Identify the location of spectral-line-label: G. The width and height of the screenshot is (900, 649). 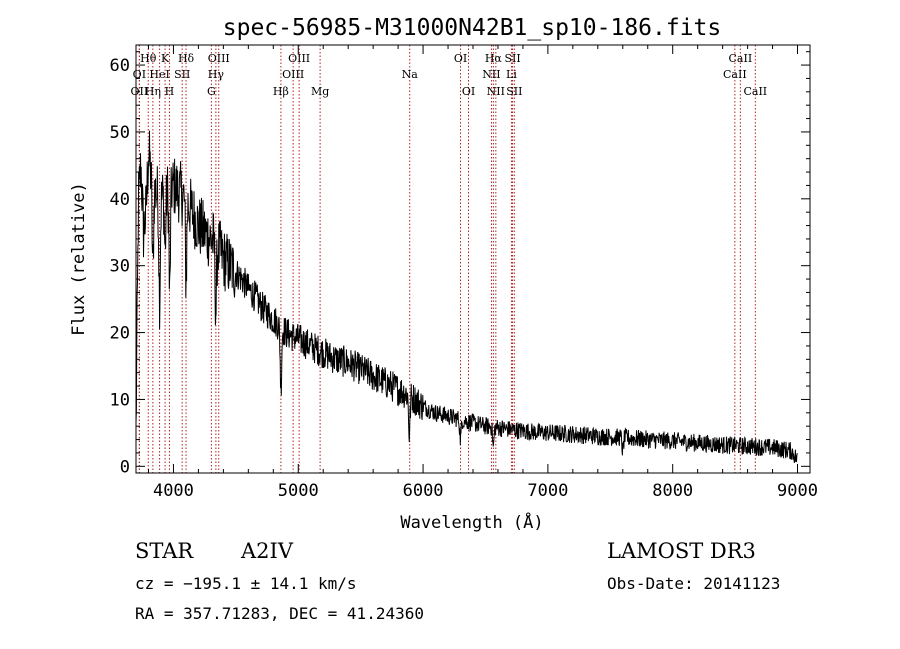
(211, 91).